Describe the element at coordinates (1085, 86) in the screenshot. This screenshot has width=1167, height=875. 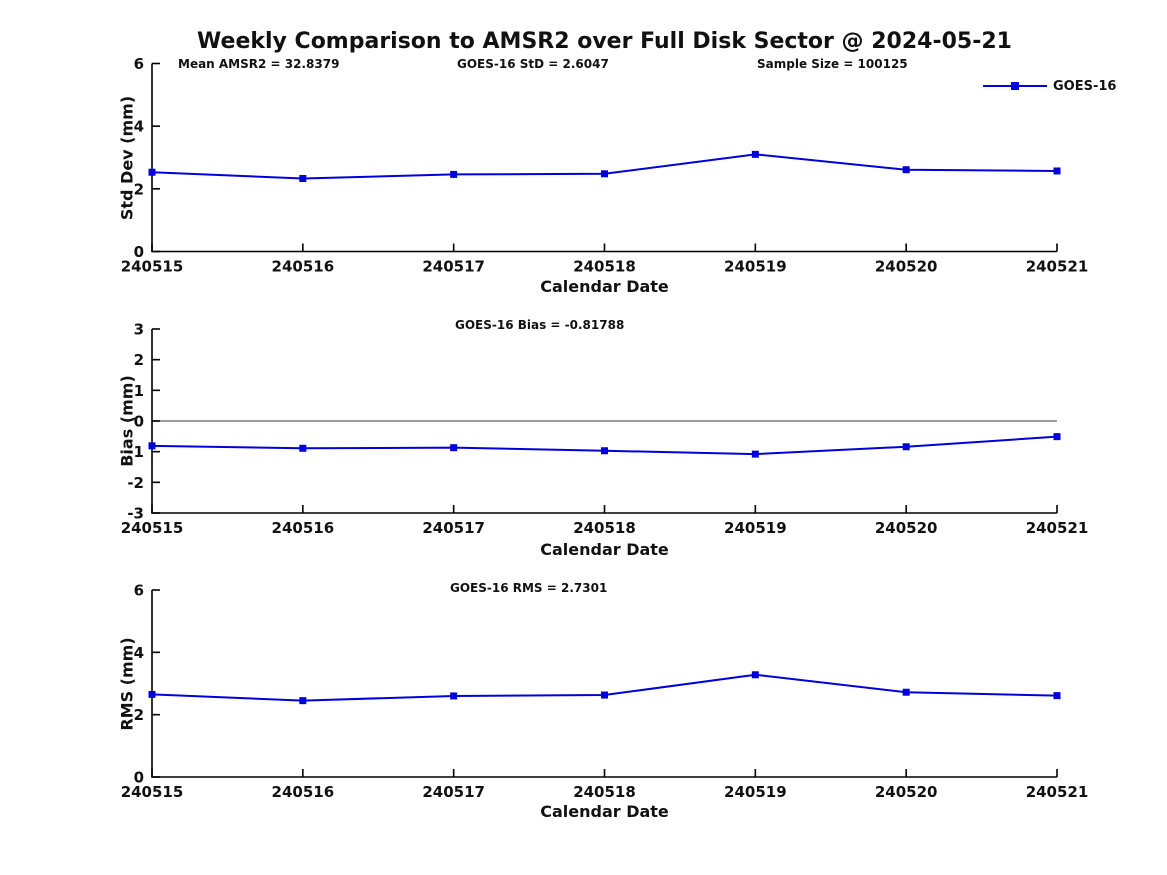
I see `legend-label: GOES-16` at that location.